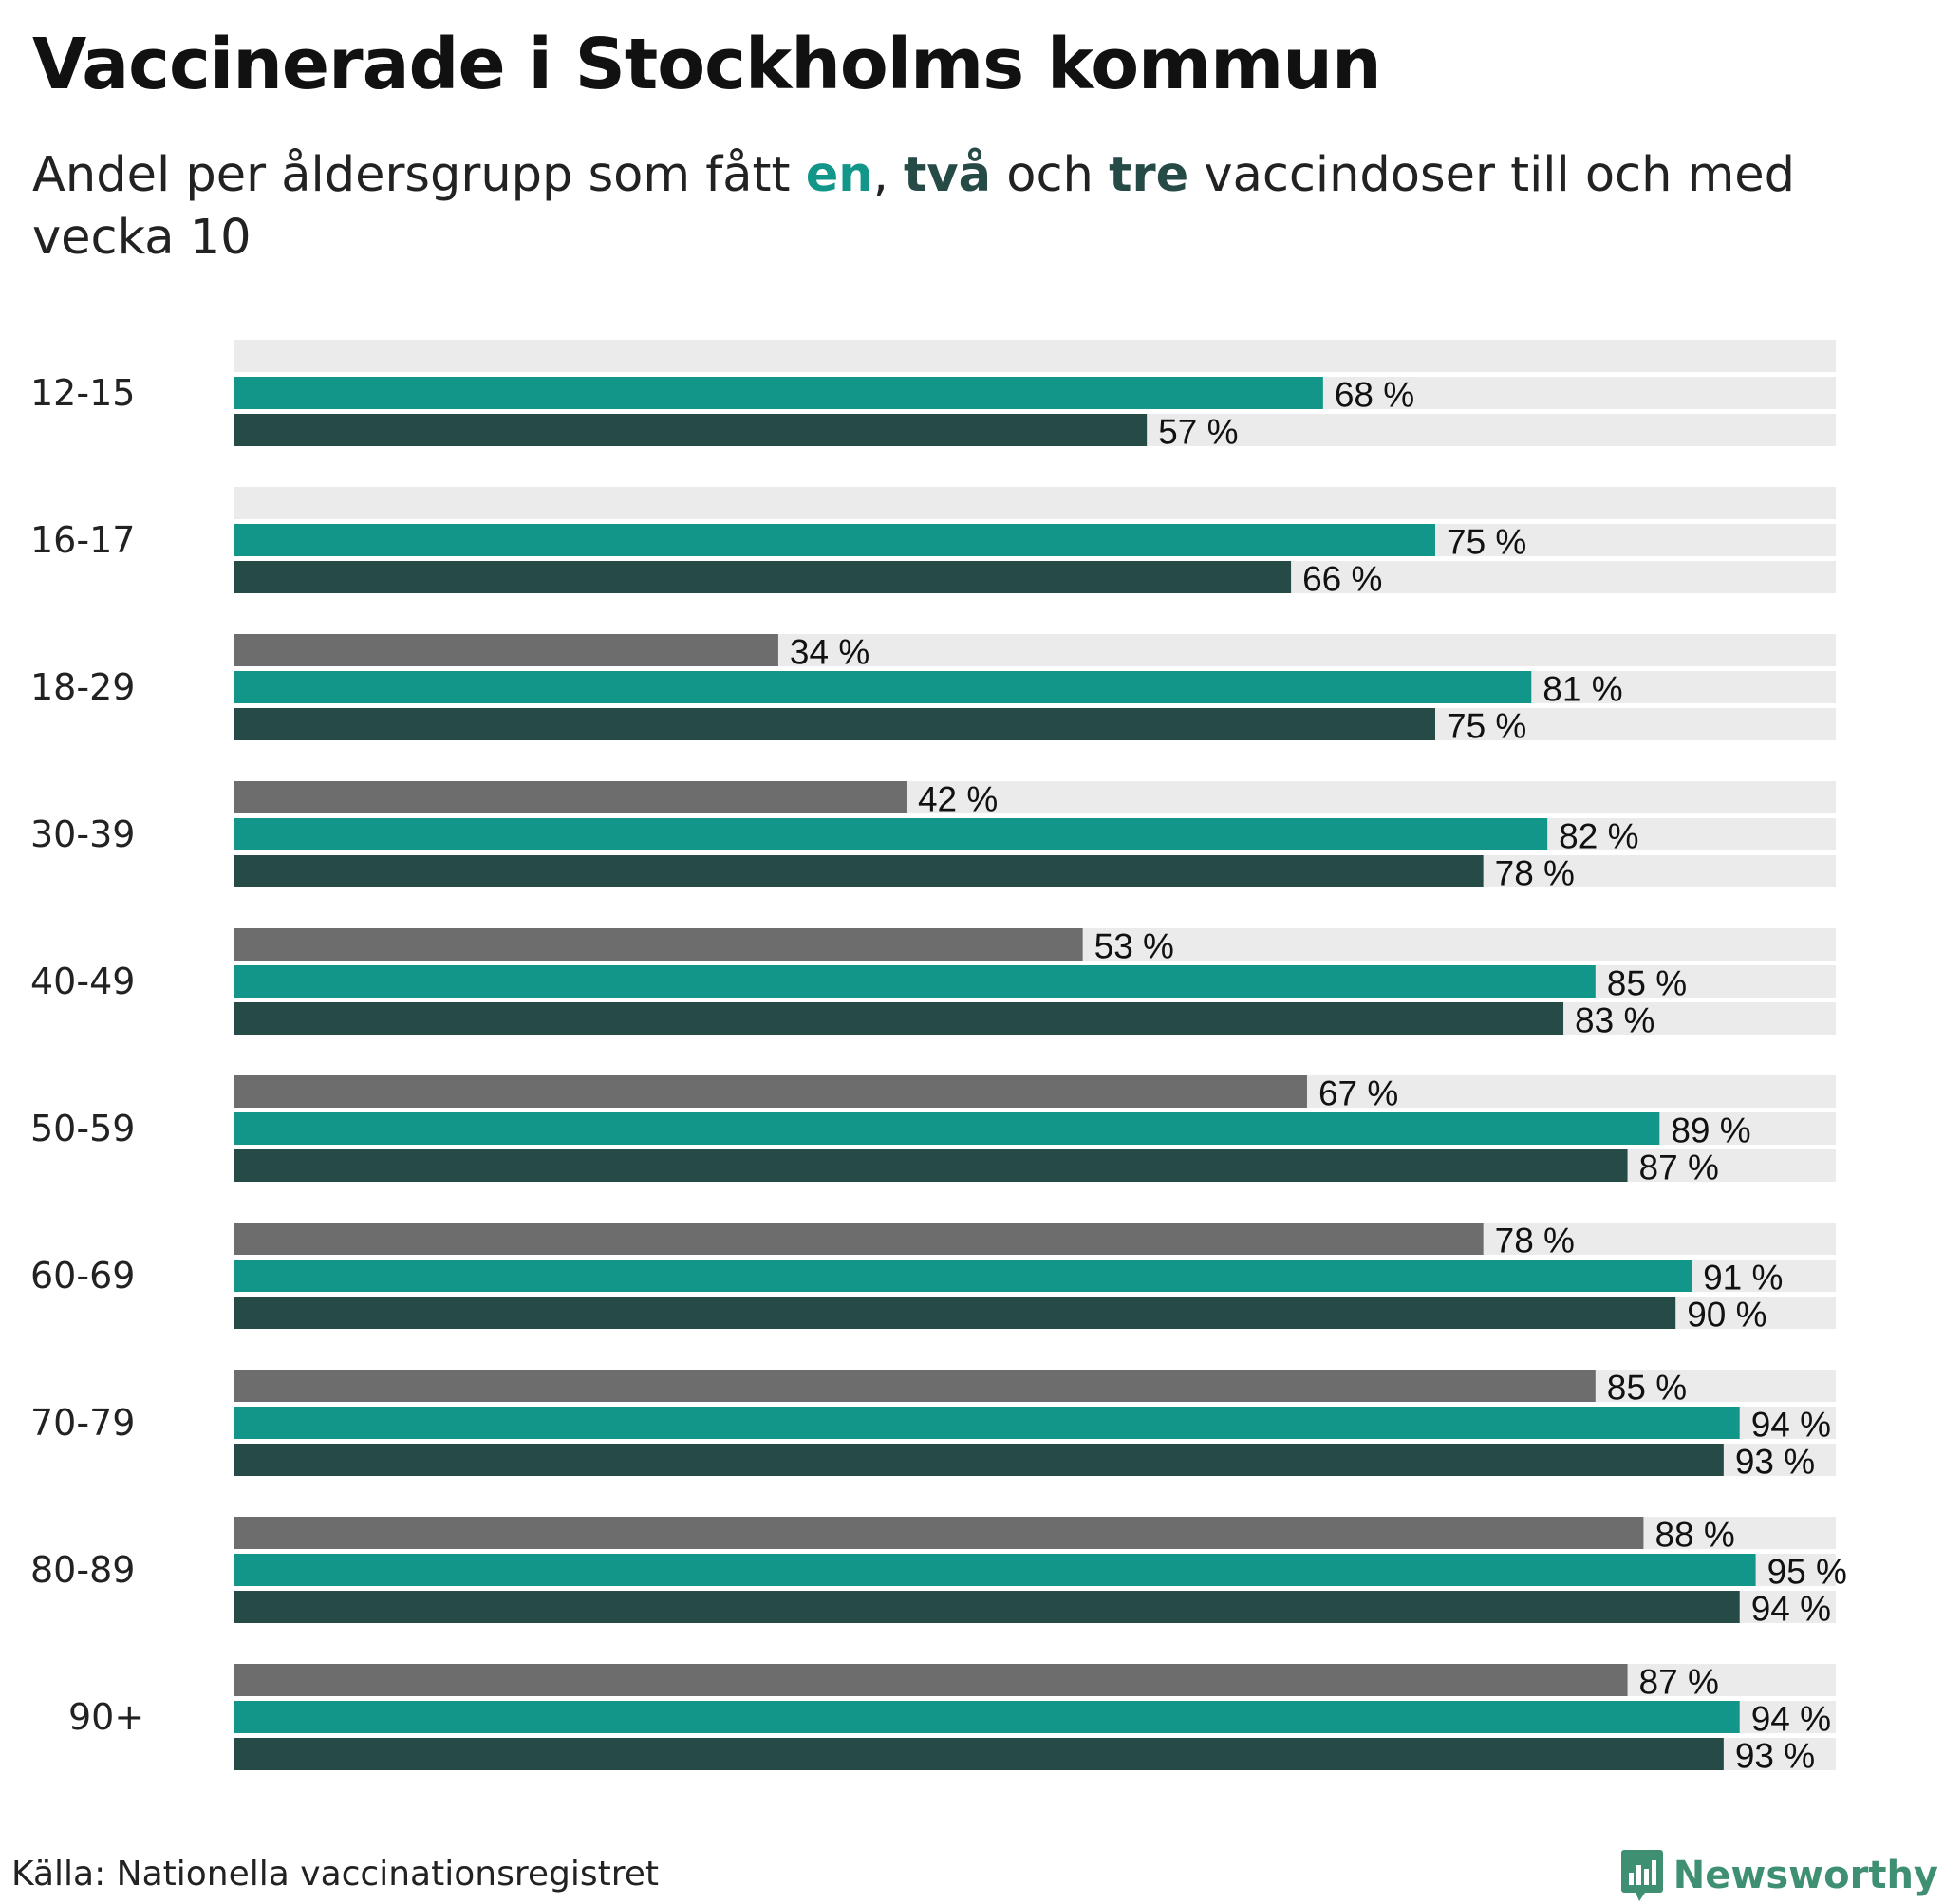  Describe the element at coordinates (1614, 1021) in the screenshot. I see `value-label: 83 %` at that location.